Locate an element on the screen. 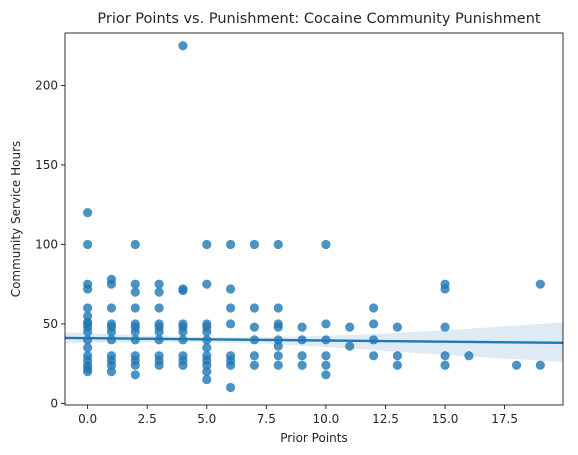 The height and width of the screenshot is (455, 578). x-tick-label: 12.5 is located at coordinates (385, 419).